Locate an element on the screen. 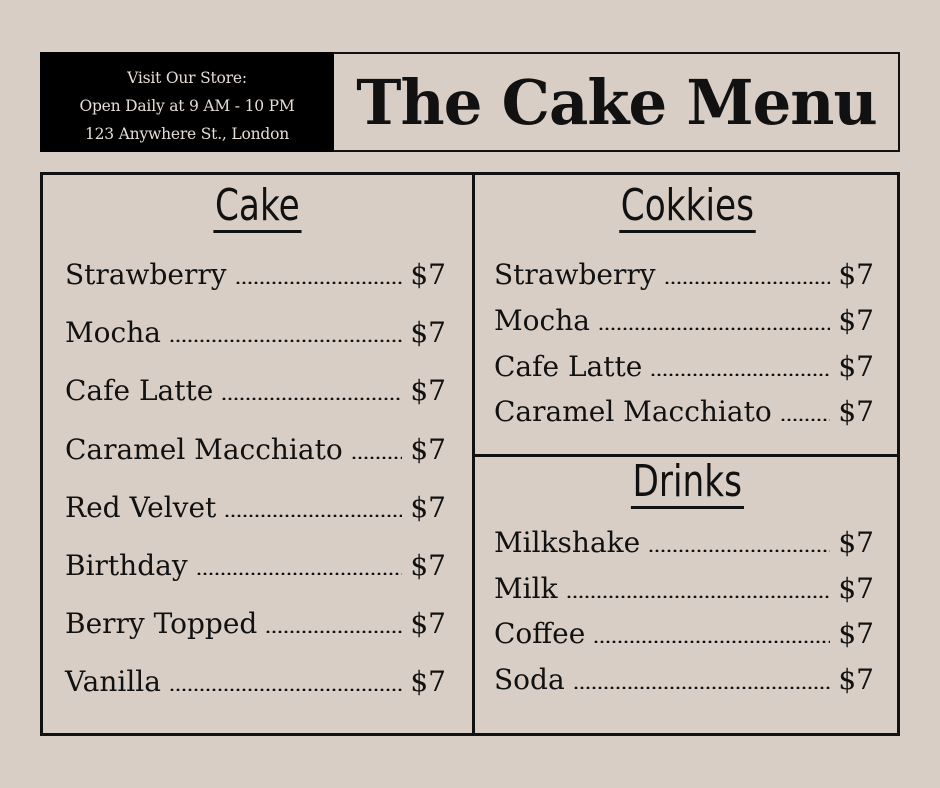 The height and width of the screenshot is (788, 940). section-heading: Cake is located at coordinates (257, 207).